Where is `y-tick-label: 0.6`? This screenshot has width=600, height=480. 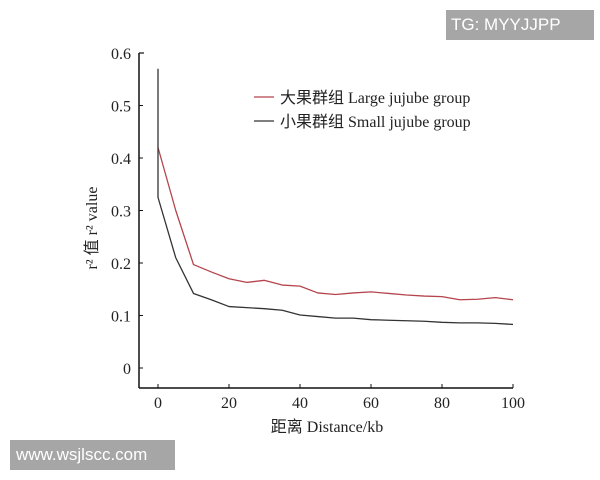 y-tick-label: 0.6 is located at coordinates (121, 54).